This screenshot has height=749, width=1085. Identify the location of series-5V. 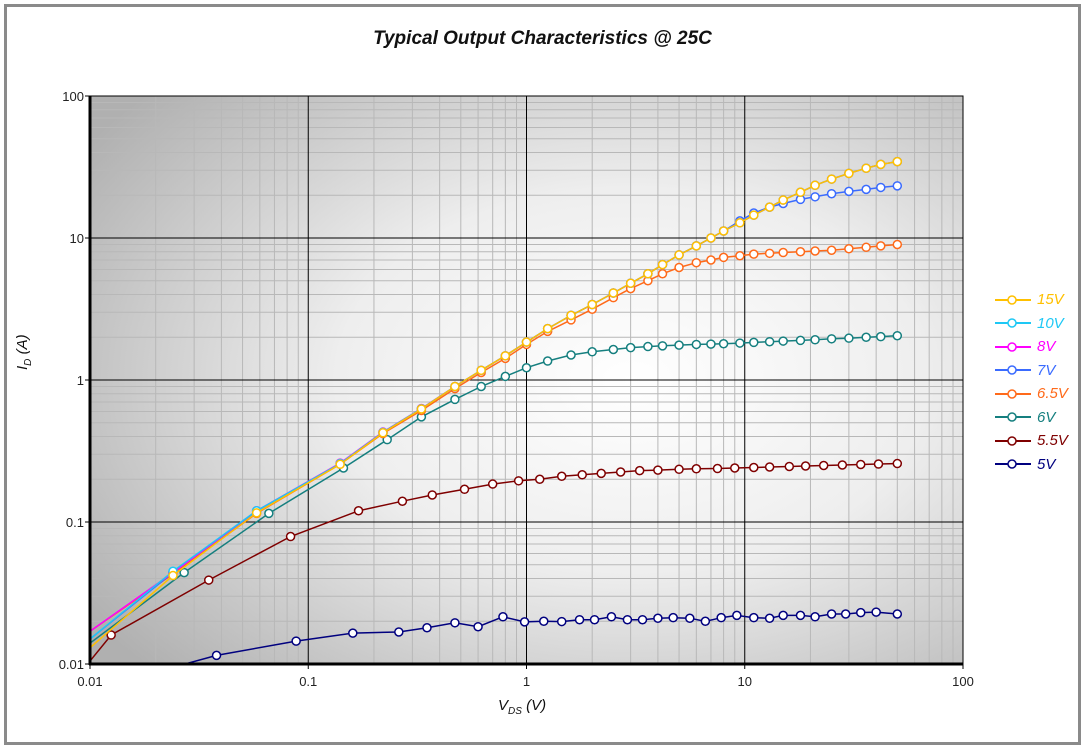
(542, 635).